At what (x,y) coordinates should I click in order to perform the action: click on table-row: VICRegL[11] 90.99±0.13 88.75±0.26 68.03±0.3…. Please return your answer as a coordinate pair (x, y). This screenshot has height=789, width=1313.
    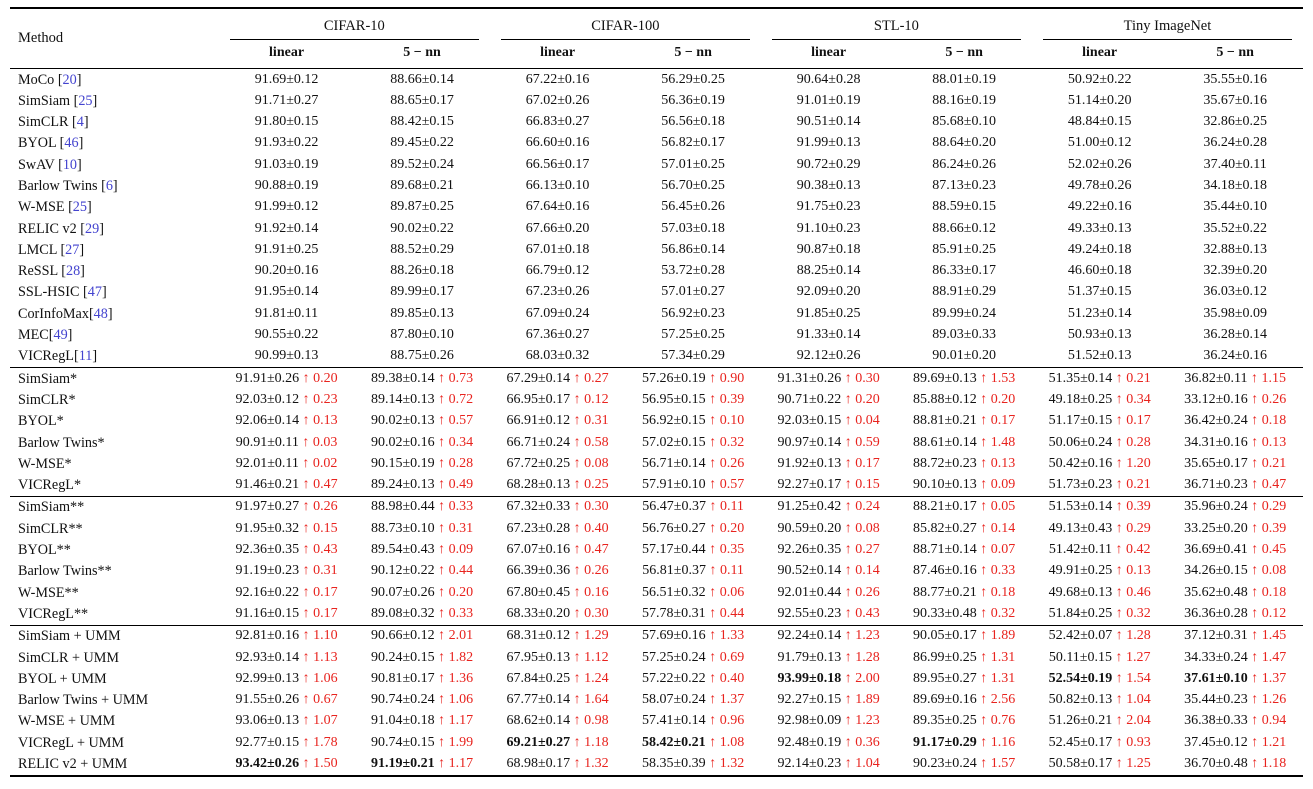
    Looking at the image, I should click on (656, 357).